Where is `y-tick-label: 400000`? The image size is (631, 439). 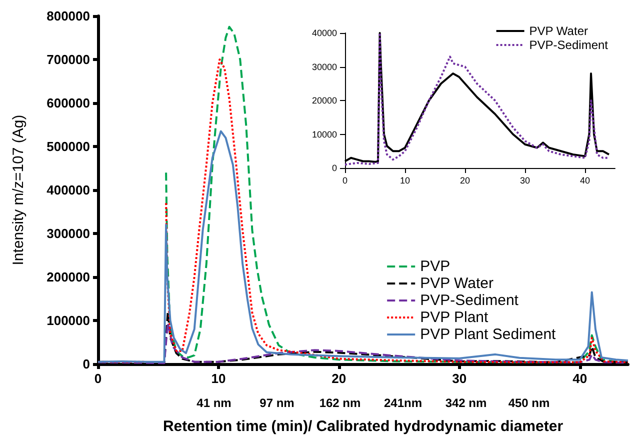 y-tick-label: 400000 is located at coordinates (68, 190).